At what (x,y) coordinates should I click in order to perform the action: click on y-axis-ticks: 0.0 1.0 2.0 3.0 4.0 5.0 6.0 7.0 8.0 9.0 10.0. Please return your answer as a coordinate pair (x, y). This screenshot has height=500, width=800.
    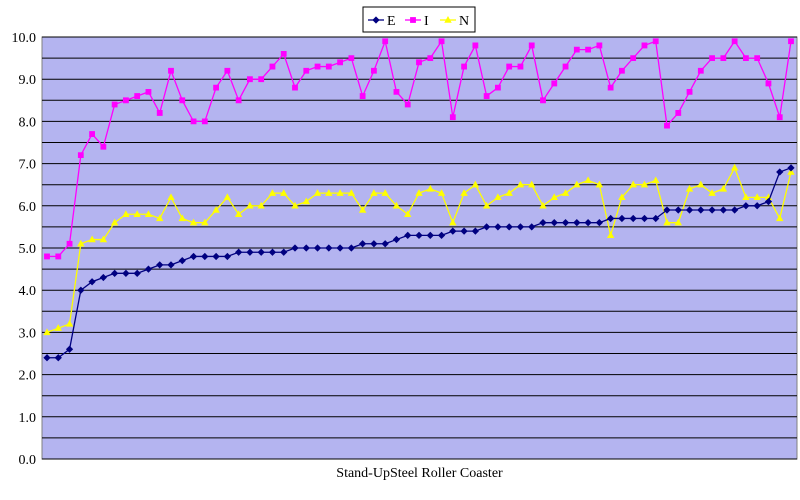
    Looking at the image, I should click on (24, 249).